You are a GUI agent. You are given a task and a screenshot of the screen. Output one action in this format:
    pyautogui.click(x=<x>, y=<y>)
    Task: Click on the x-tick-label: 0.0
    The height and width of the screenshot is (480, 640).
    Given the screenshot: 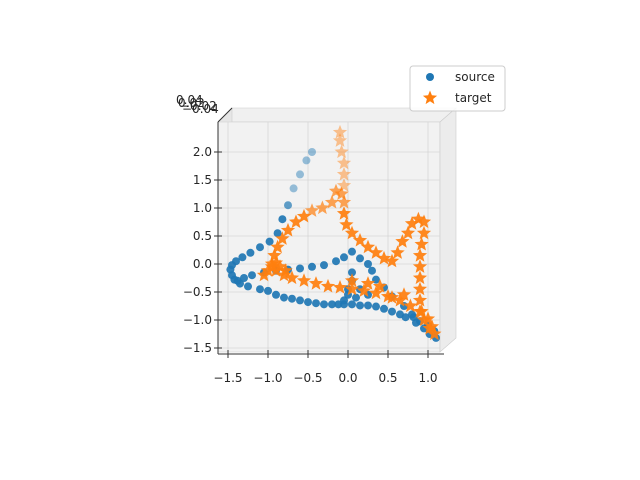 What is the action you would take?
    pyautogui.click(x=347, y=378)
    